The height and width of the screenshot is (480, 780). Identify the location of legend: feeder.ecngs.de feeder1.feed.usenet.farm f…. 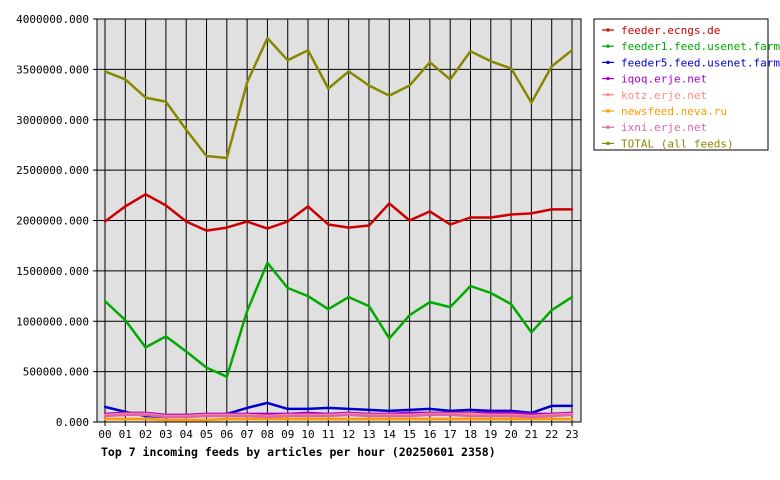
(686, 84).